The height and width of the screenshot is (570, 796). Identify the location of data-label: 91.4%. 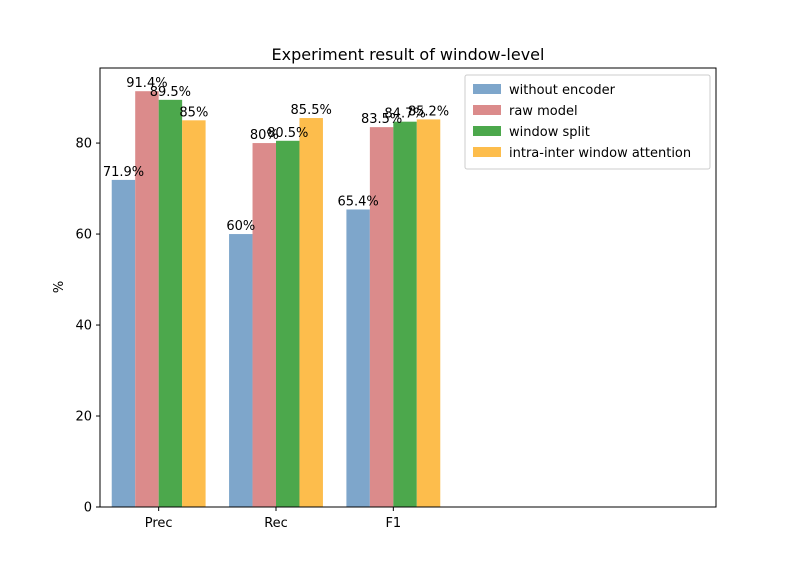
(146, 83).